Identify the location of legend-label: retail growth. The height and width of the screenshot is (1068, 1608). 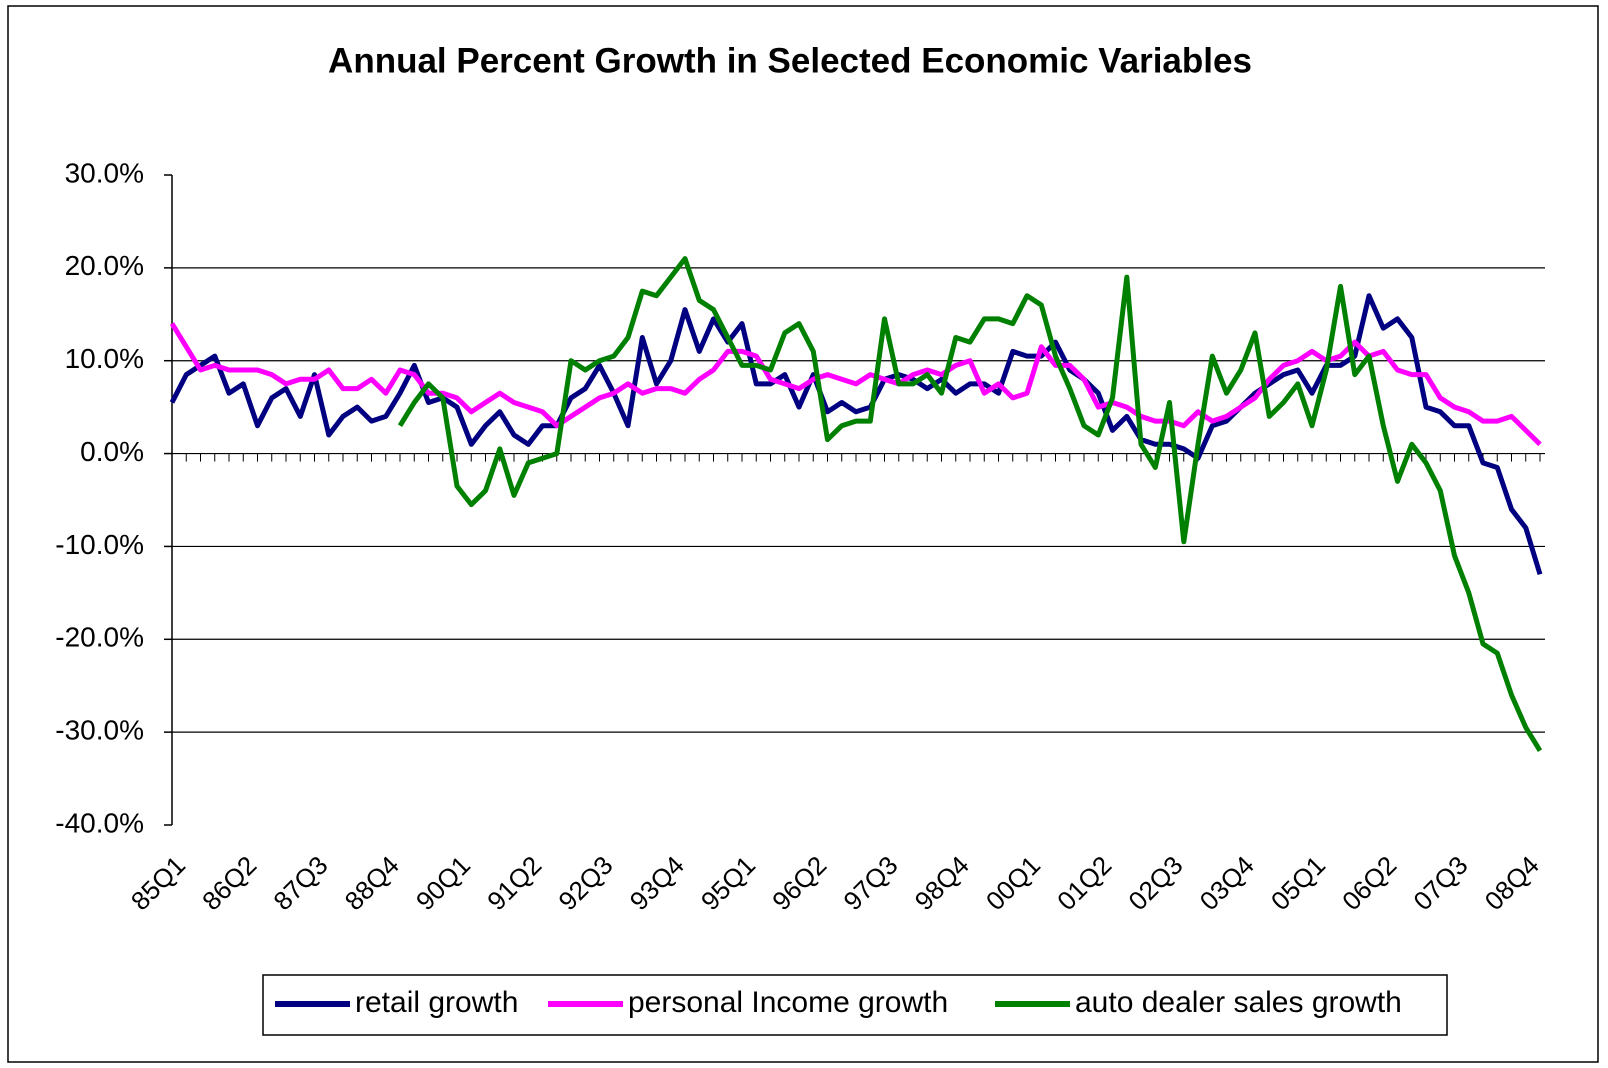
(436, 1002).